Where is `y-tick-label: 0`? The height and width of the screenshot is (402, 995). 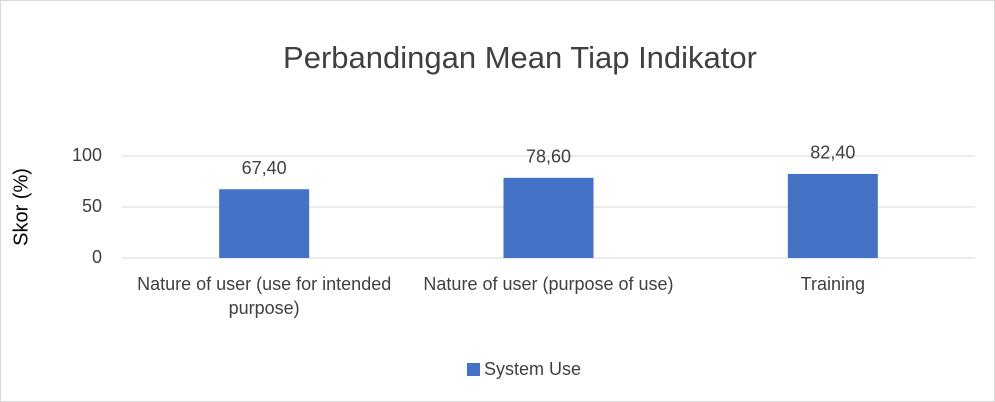 y-tick-label: 0 is located at coordinates (97, 257).